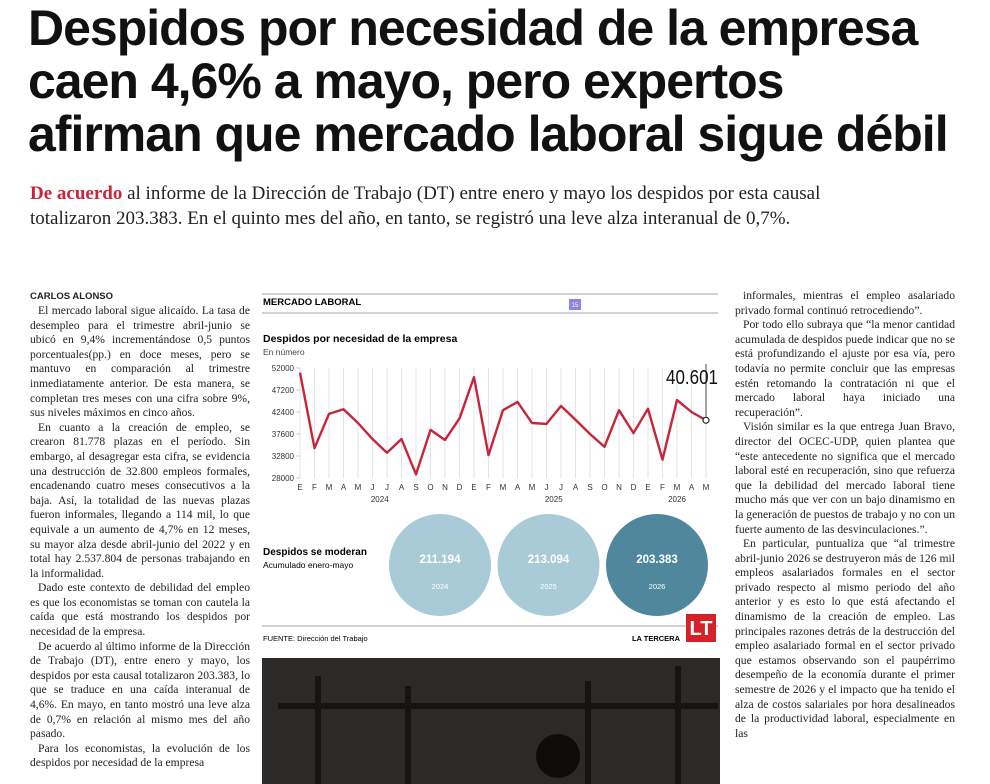 This screenshot has height=784, width=990. I want to click on badge-text: 15, so click(575, 306).